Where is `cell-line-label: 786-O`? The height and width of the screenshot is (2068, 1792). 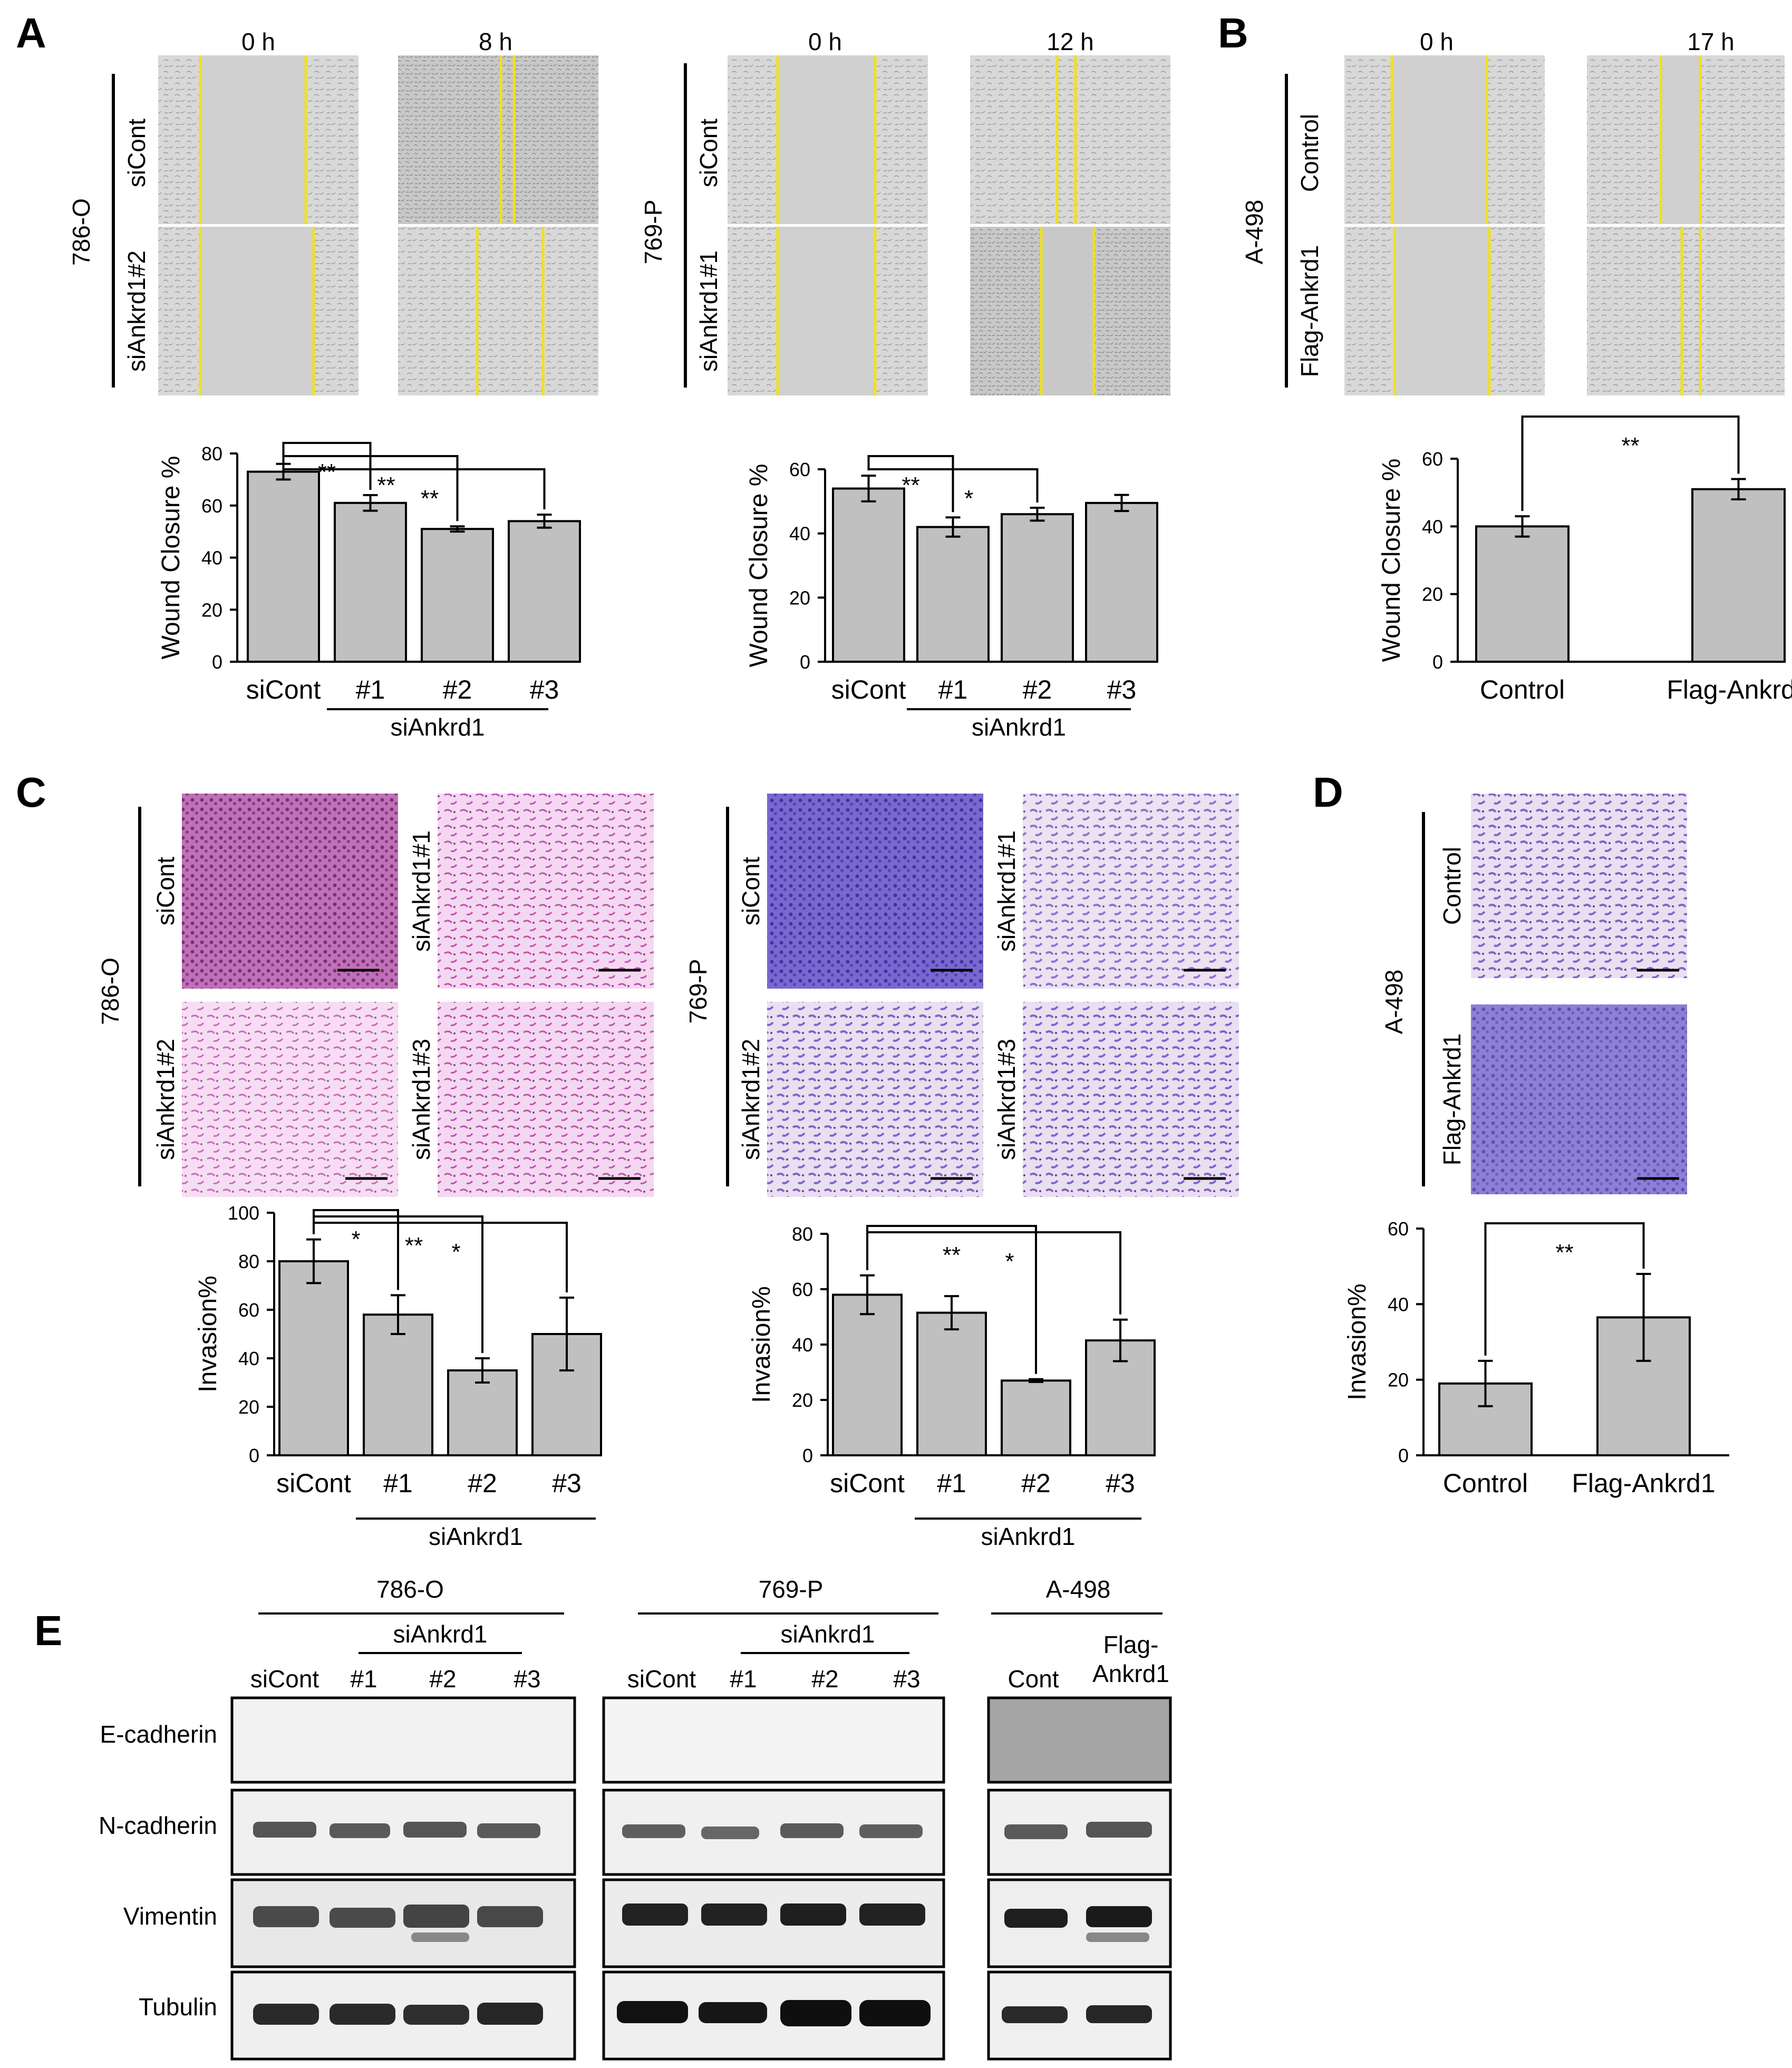
cell-line-label: 786-O is located at coordinates (110, 991).